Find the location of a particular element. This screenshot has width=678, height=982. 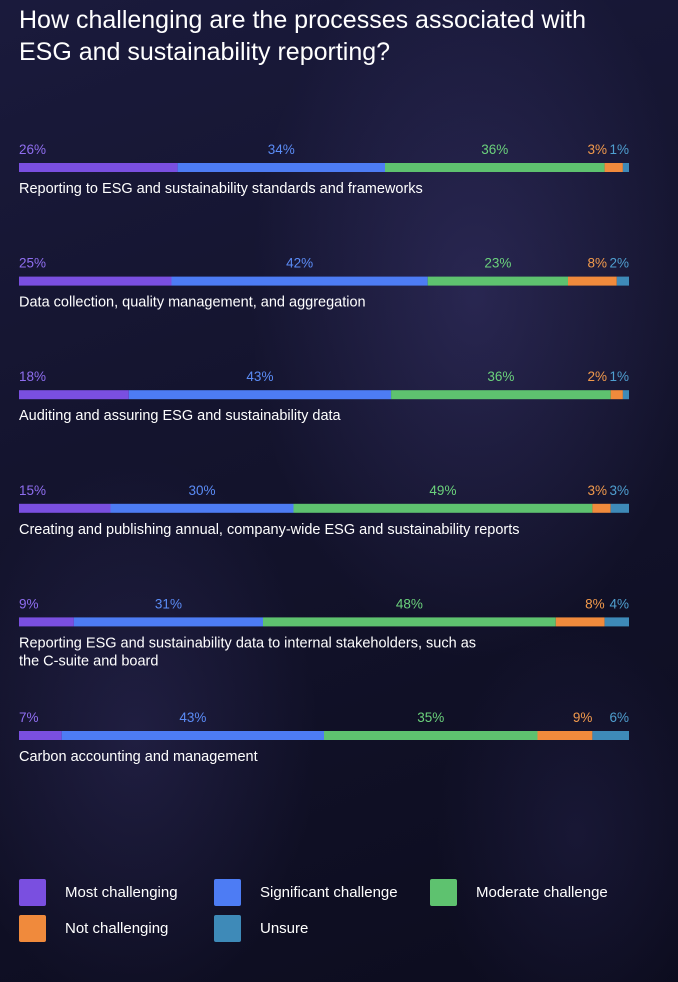

legend-item-unsure: Unsure is located at coordinates (261, 928).